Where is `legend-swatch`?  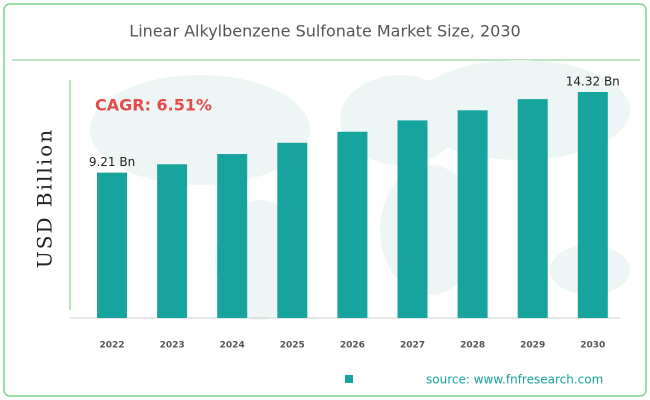 legend-swatch is located at coordinates (349, 379).